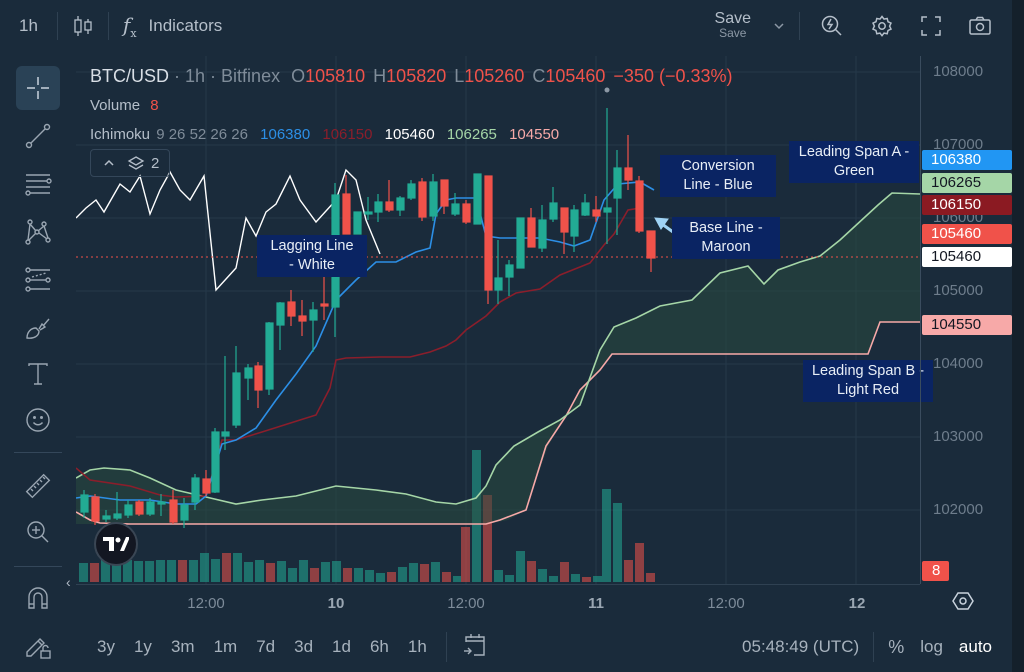  I want to click on fullscreen-button, so click(931, 26).